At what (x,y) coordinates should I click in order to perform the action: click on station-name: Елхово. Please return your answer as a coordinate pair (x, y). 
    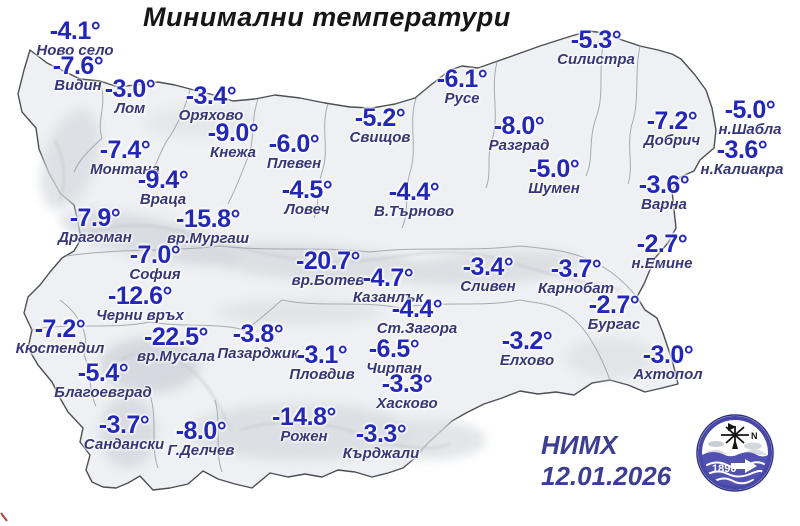
    Looking at the image, I should click on (527, 360).